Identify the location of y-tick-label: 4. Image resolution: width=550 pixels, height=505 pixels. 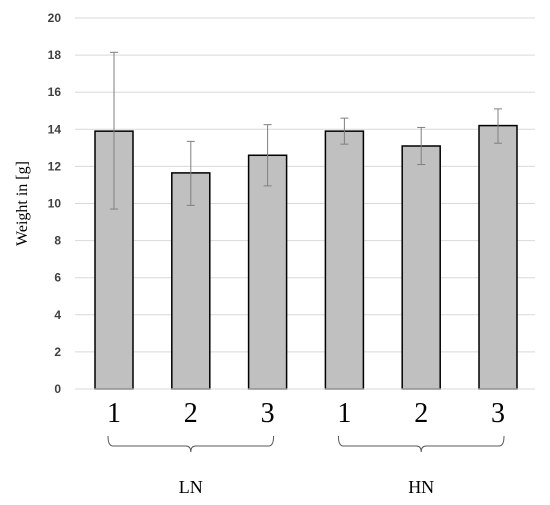
(57, 315).